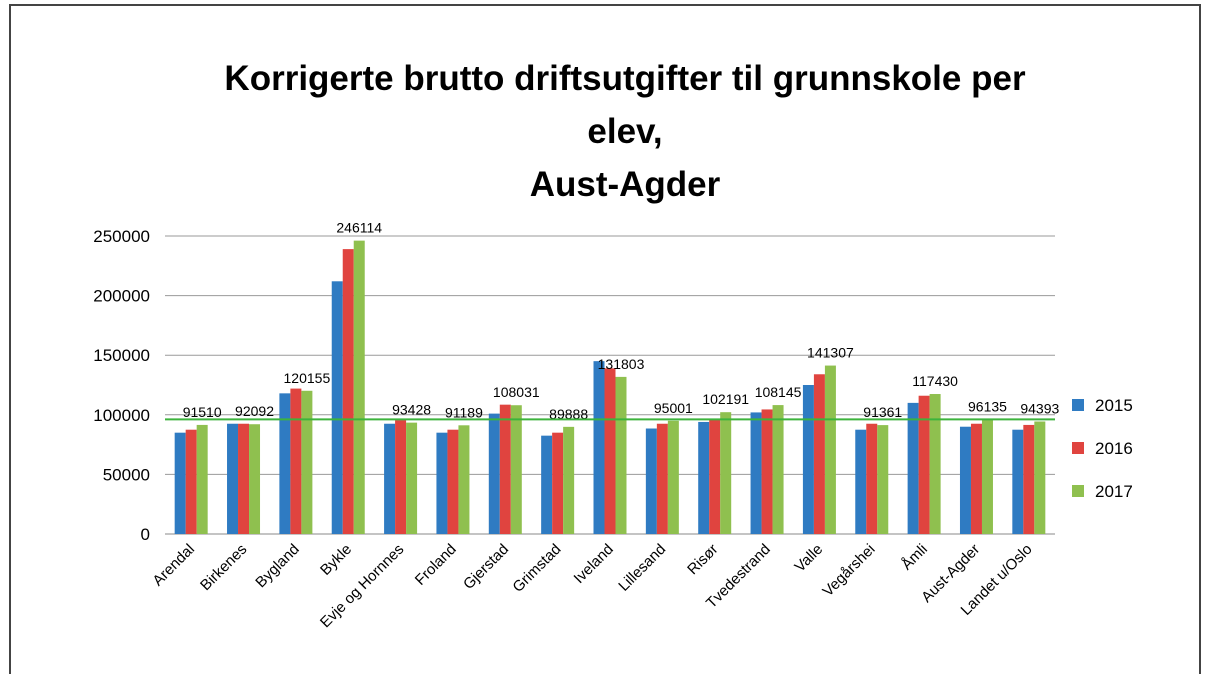 The image size is (1206, 674). Describe the element at coordinates (486, 567) in the screenshot. I see `x-tick-label: Gjerstad` at that location.